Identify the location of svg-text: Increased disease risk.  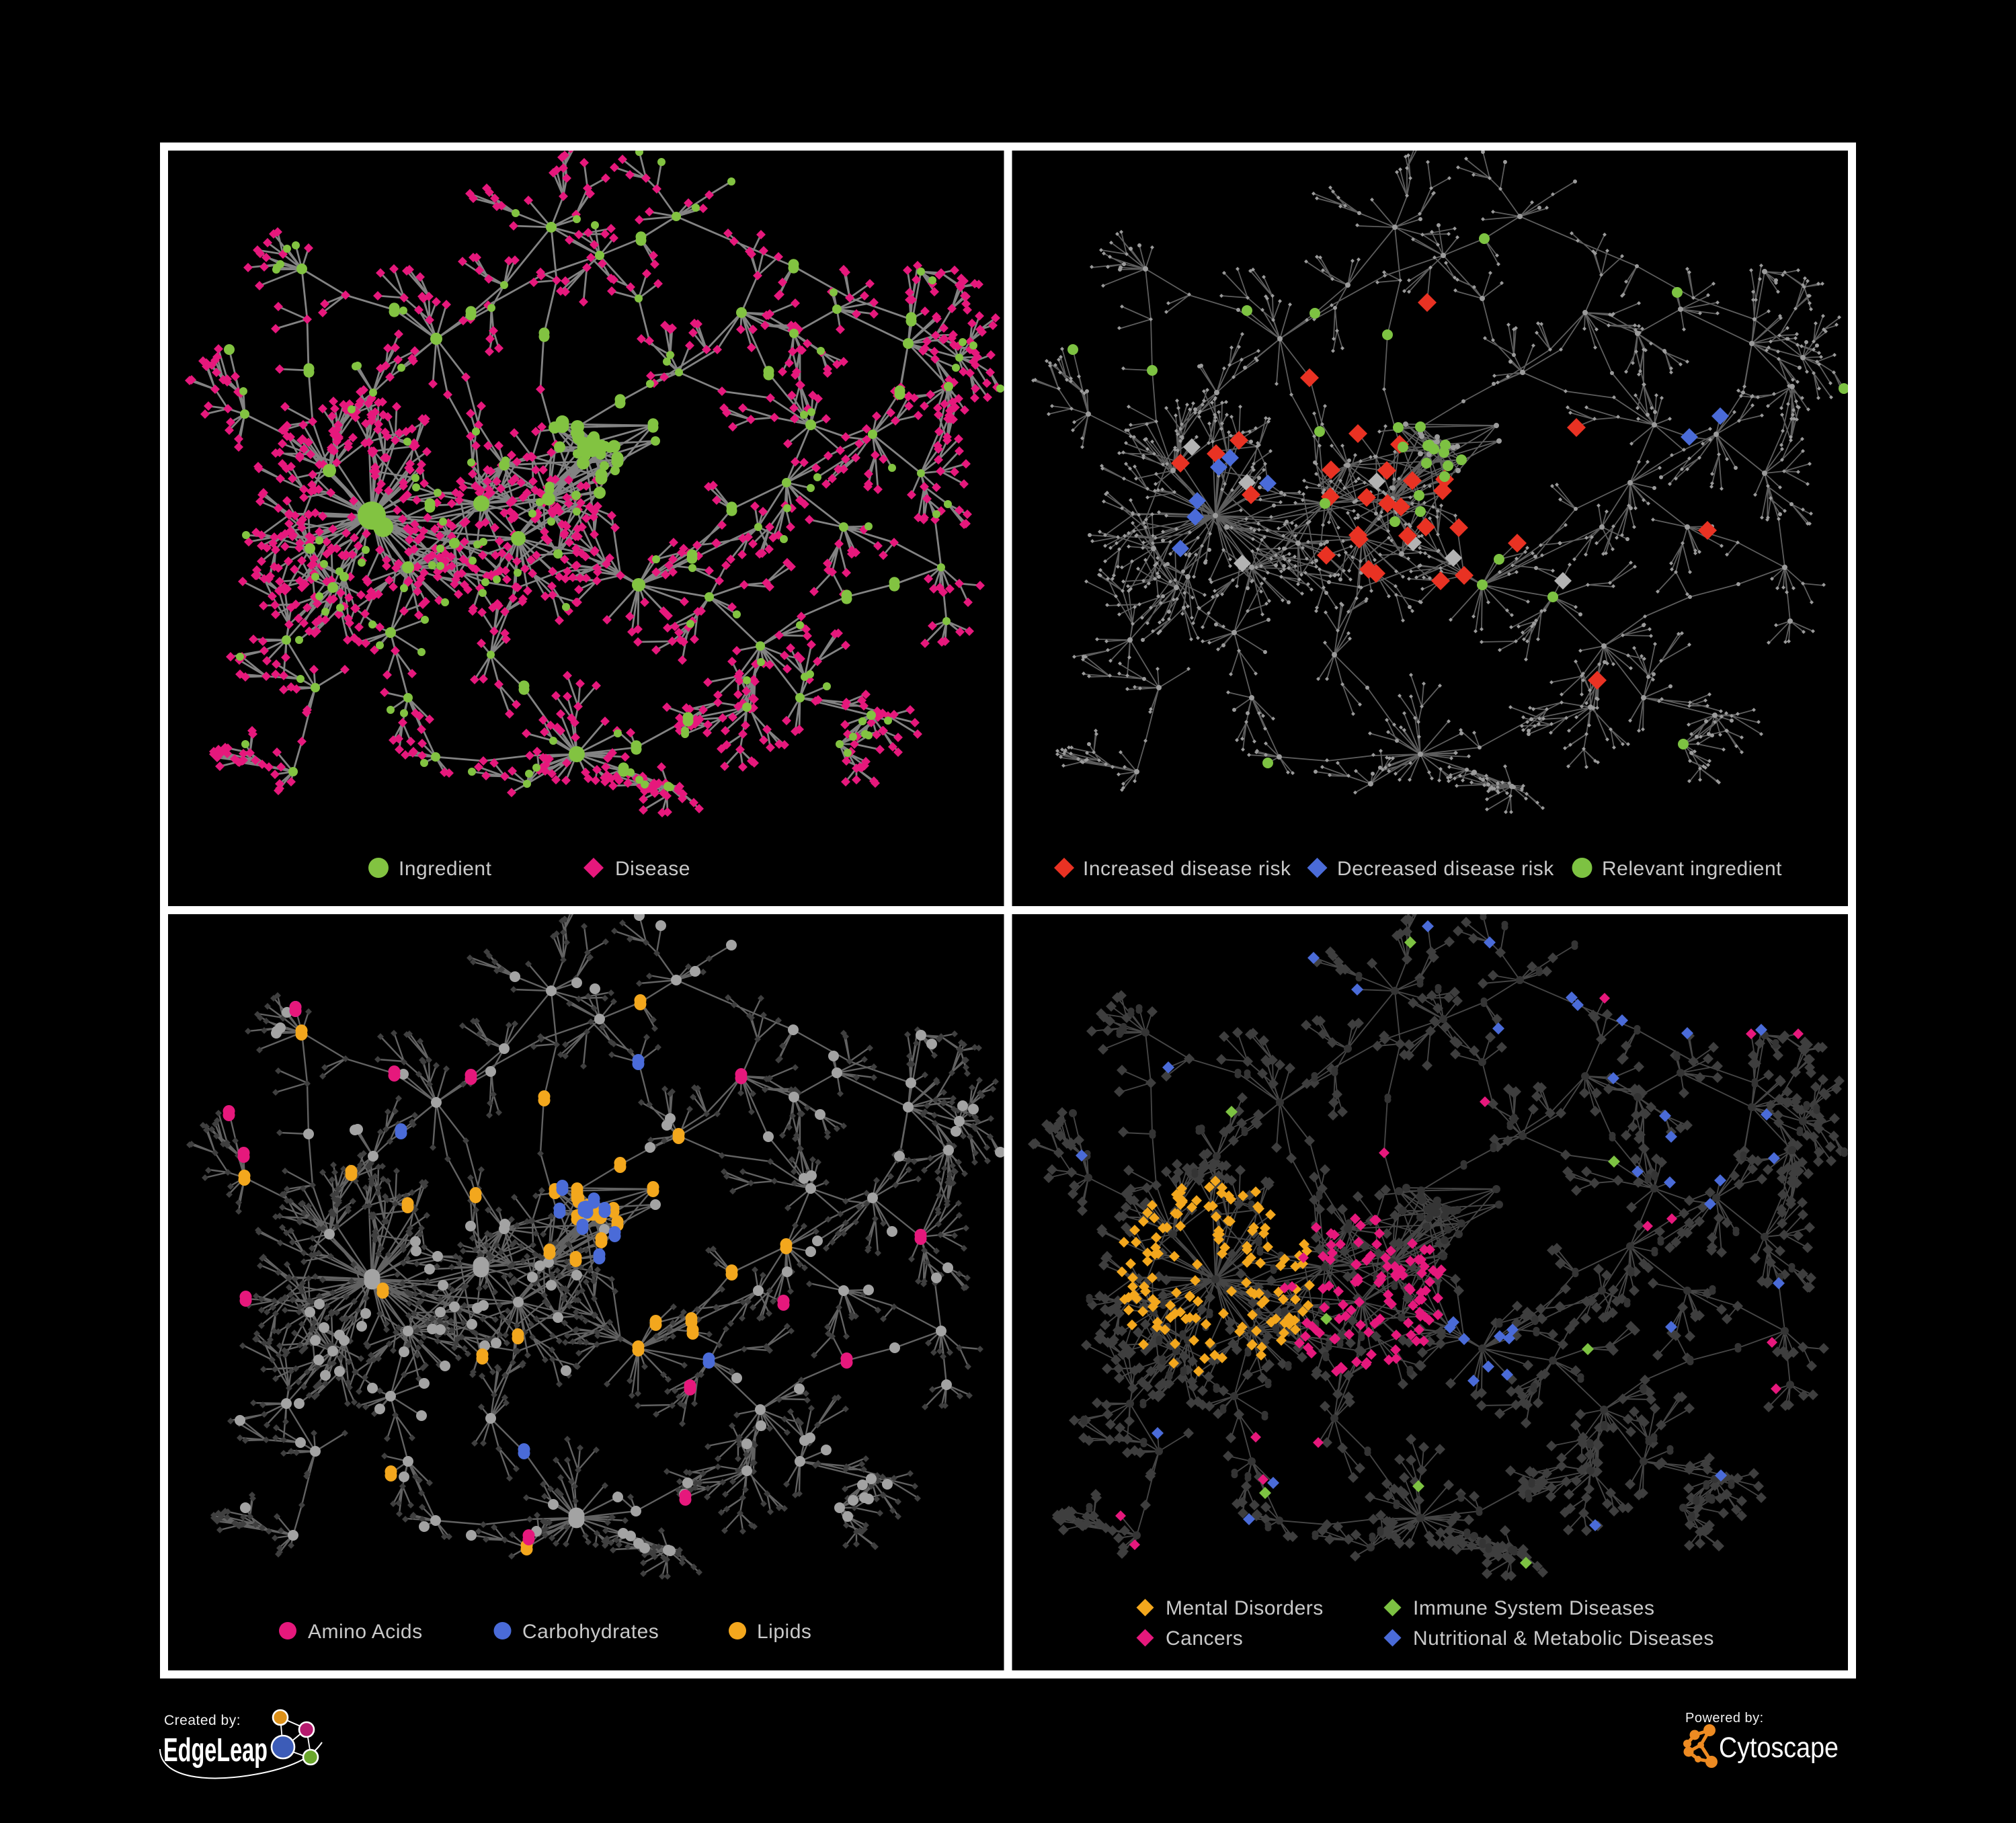
(1187, 869).